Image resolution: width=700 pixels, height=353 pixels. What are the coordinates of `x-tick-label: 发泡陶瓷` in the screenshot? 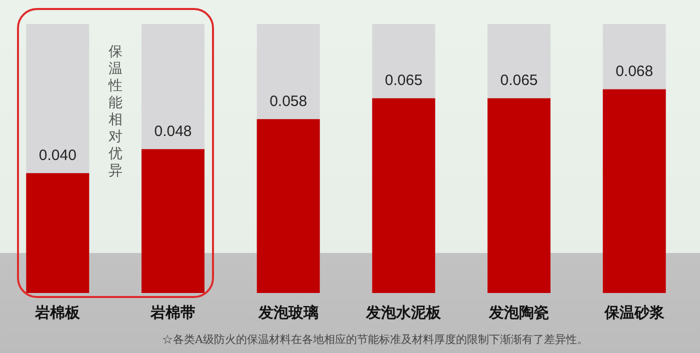 It's located at (518, 313).